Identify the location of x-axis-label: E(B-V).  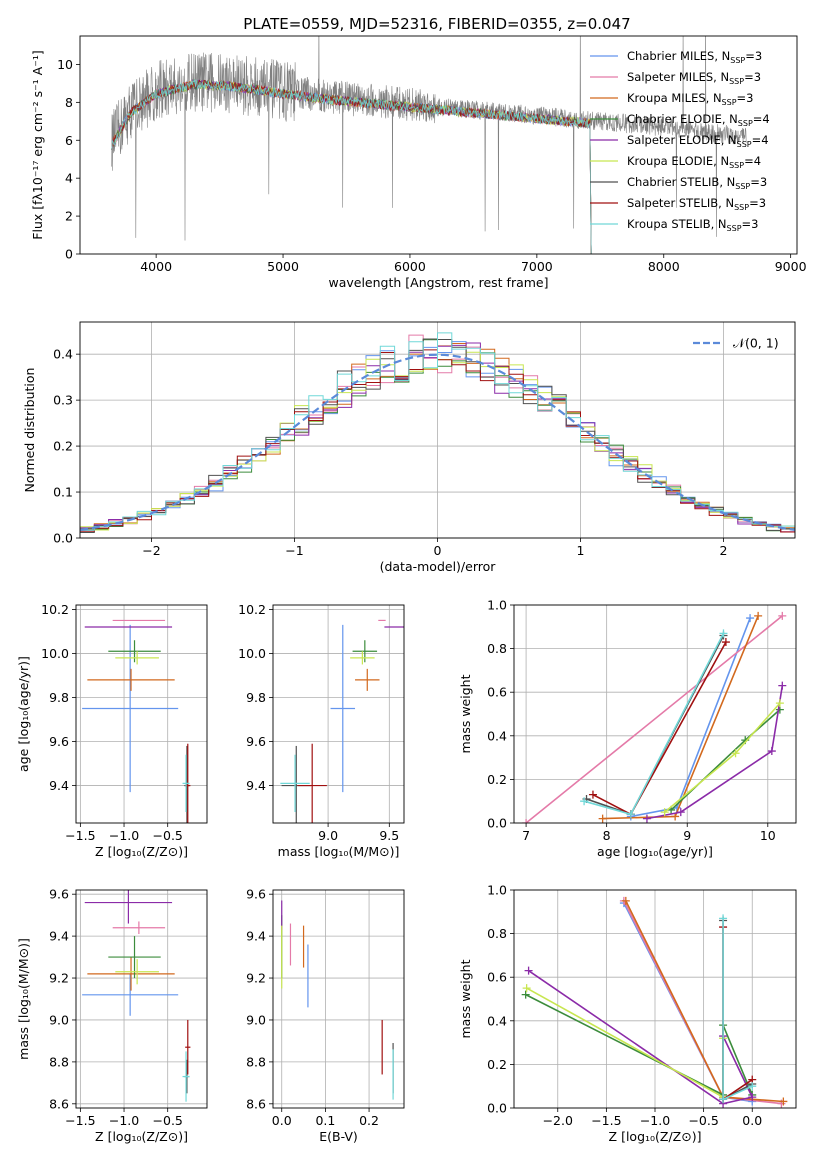
(338, 1136).